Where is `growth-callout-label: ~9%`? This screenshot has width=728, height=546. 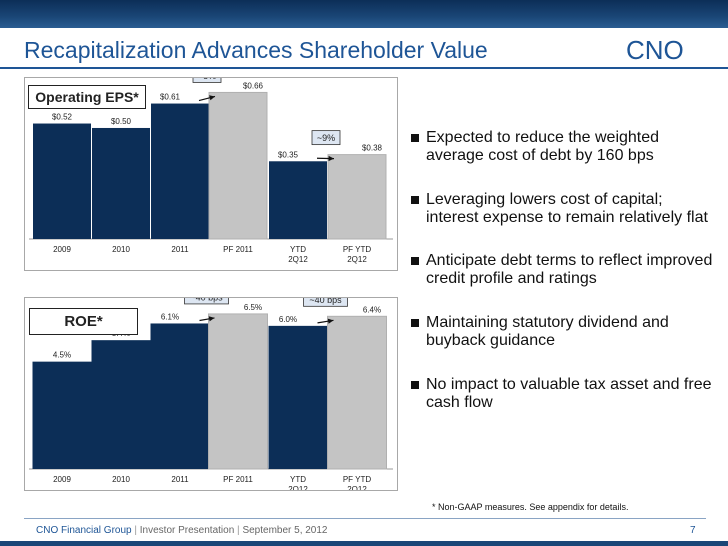
growth-callout-label: ~9% is located at coordinates (326, 138).